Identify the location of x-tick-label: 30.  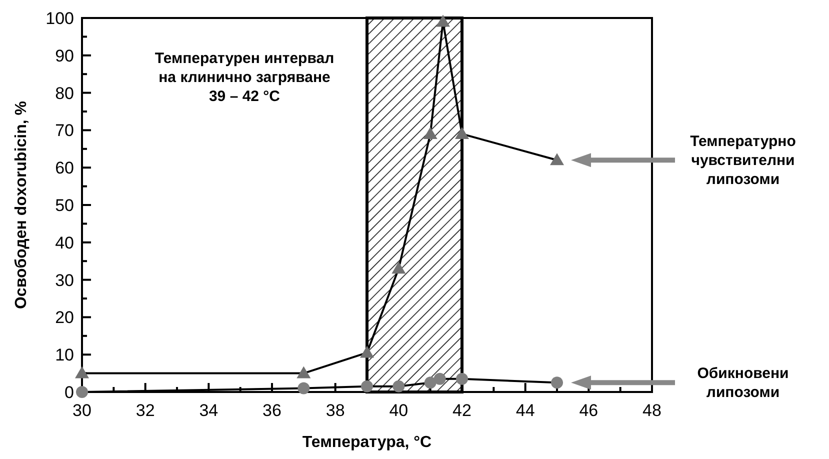
(82, 410).